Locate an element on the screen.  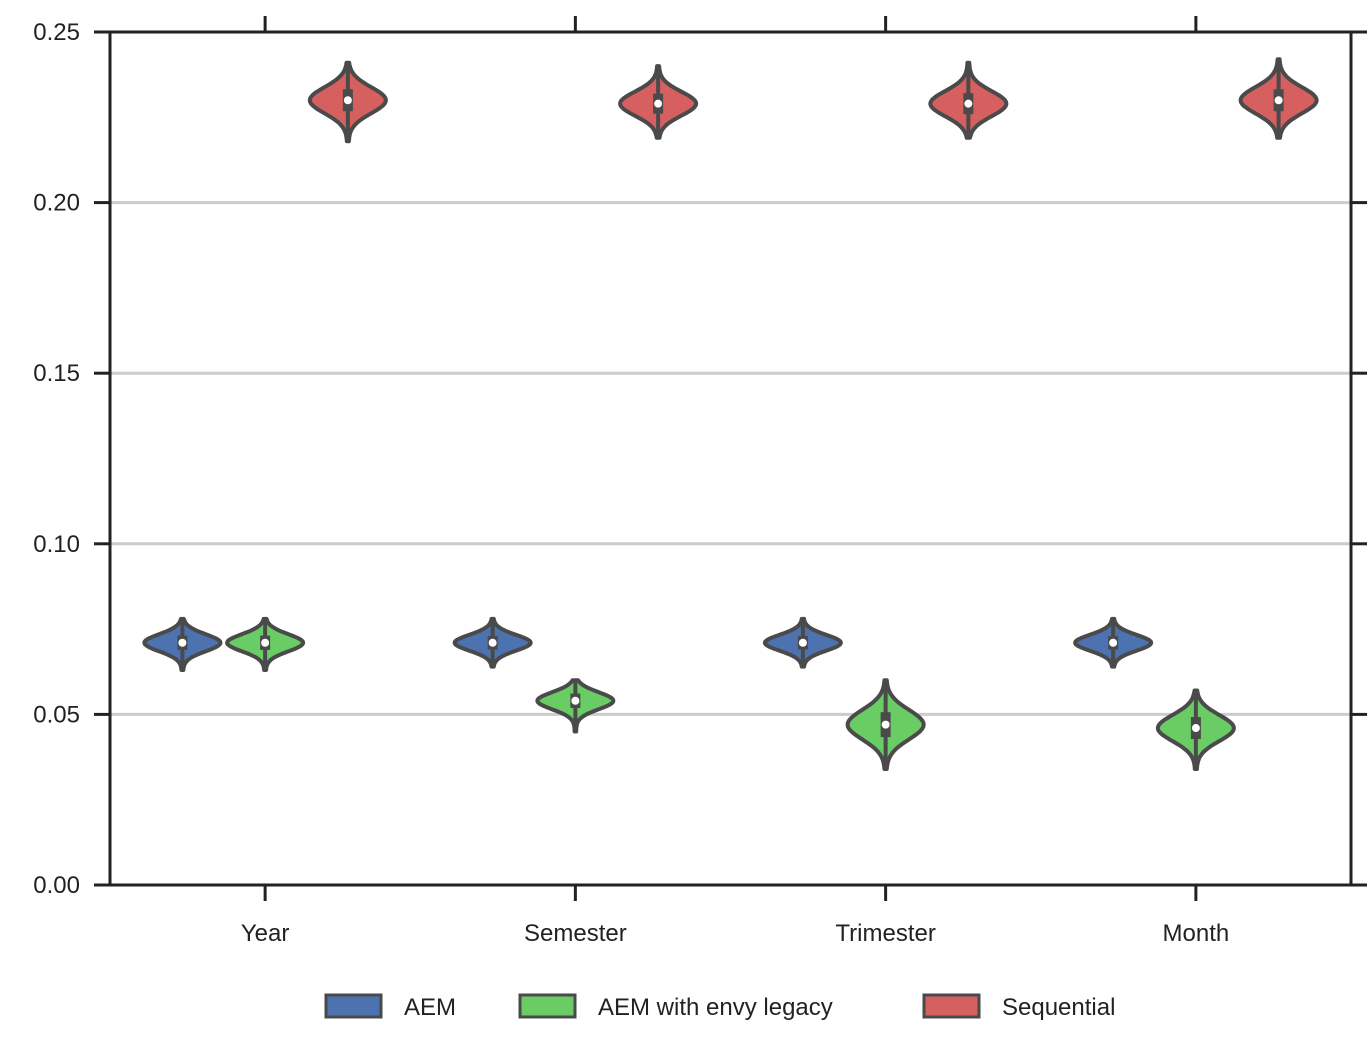
legend-label: AEM with envy legacy is located at coordinates (715, 1007).